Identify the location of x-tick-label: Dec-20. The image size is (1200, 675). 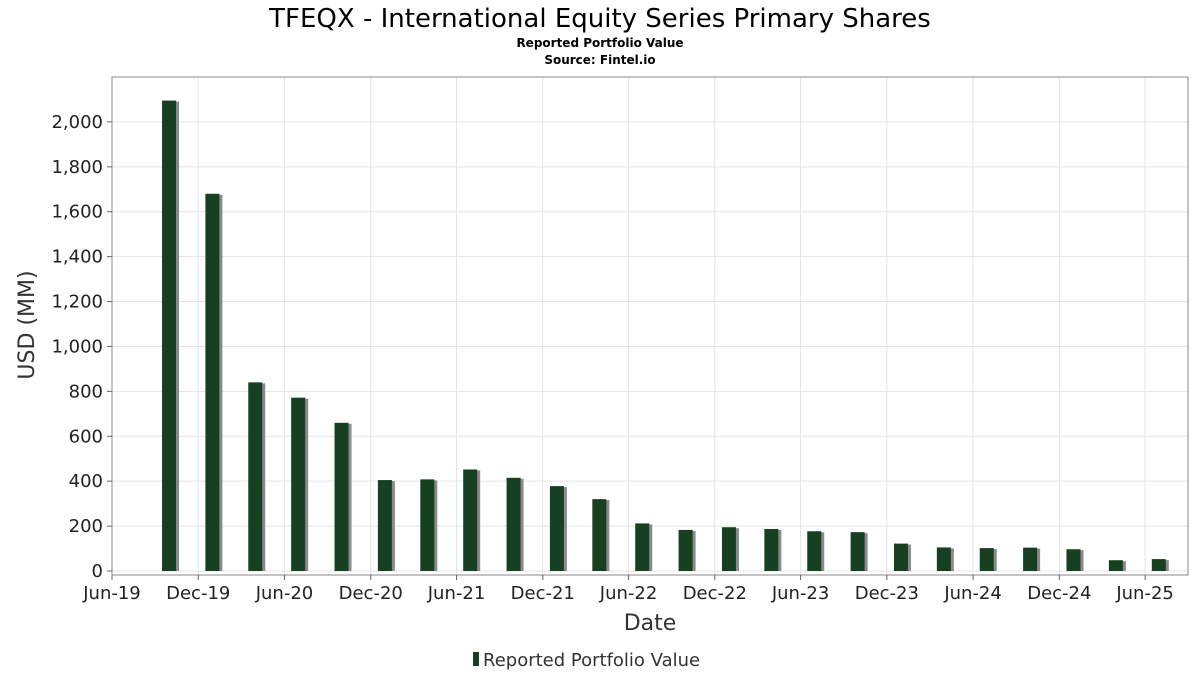
(371, 593).